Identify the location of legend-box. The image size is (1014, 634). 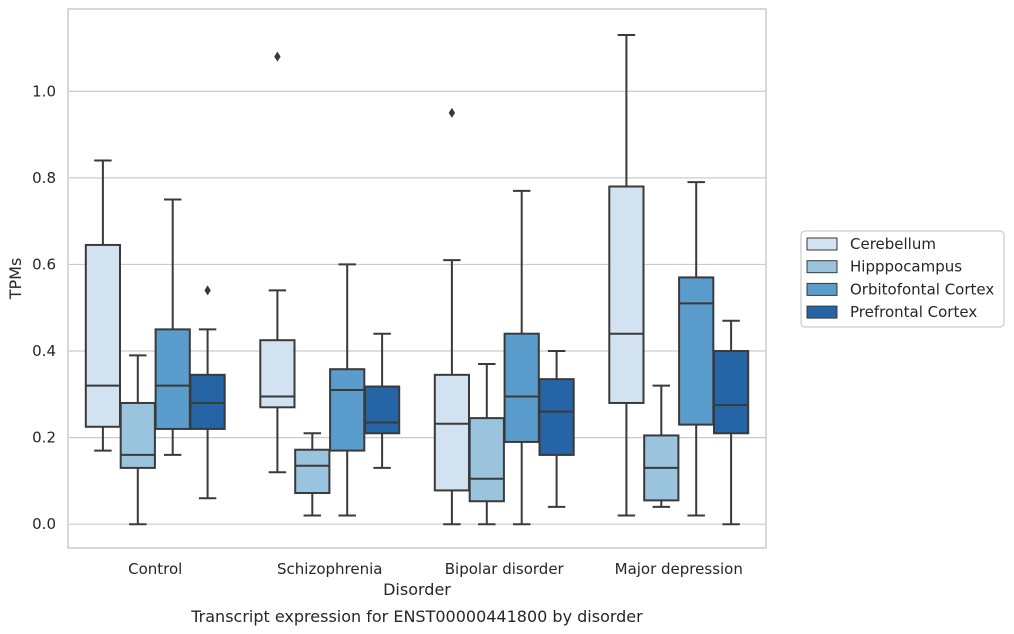
(902, 279).